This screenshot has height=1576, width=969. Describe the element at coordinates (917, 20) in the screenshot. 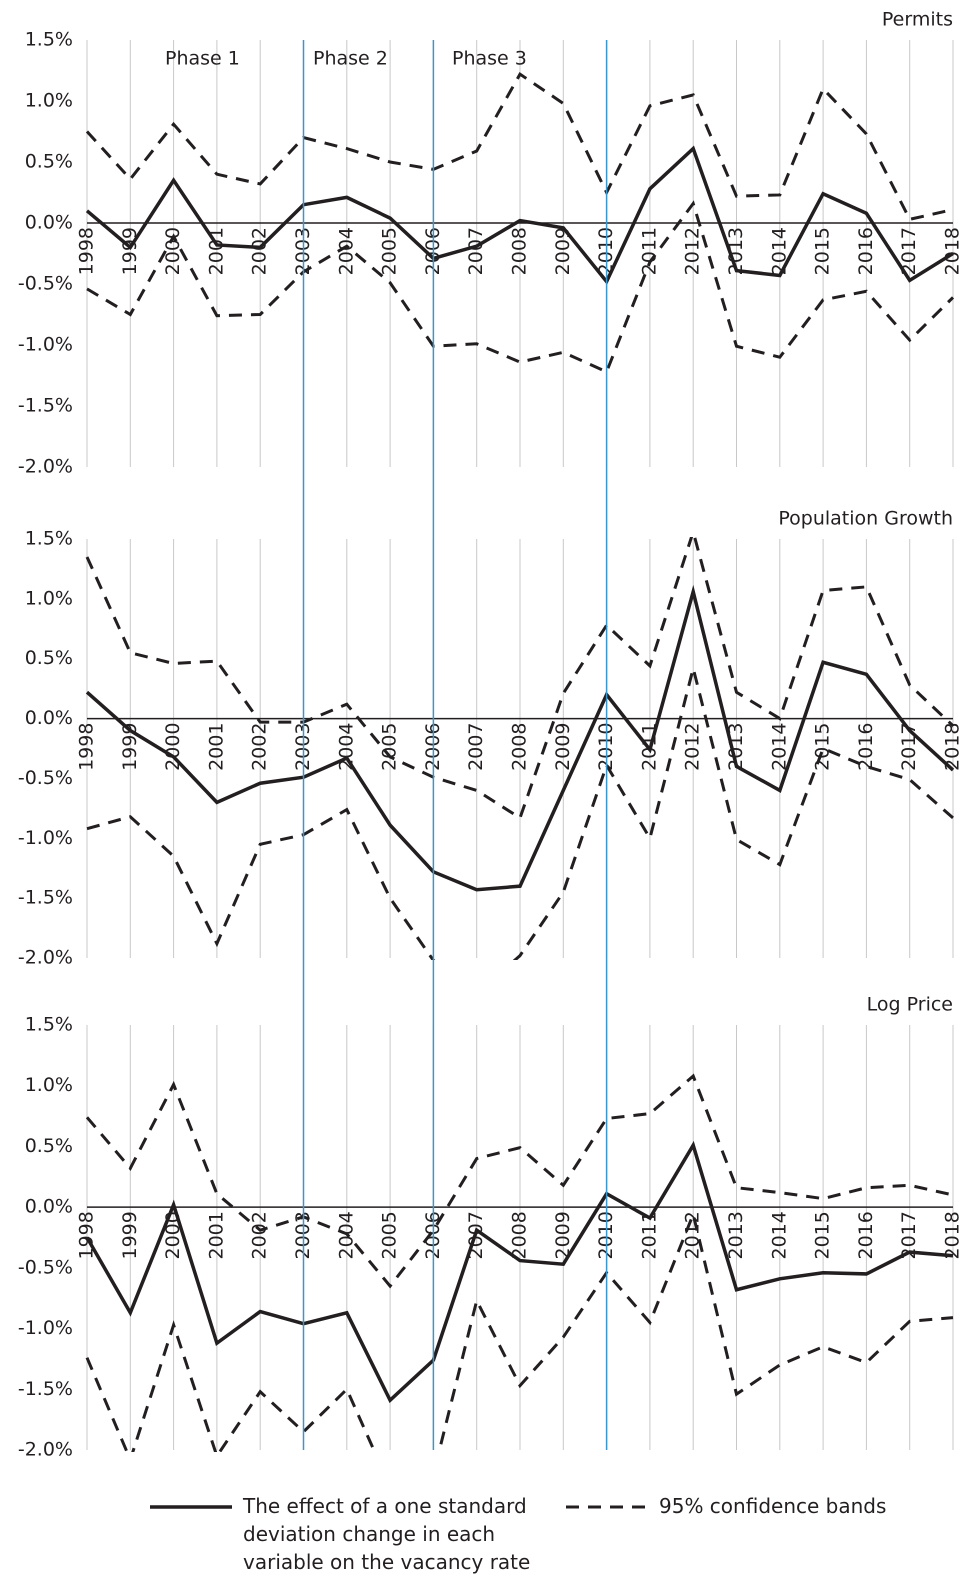

I see `chart-title: Permits` at that location.